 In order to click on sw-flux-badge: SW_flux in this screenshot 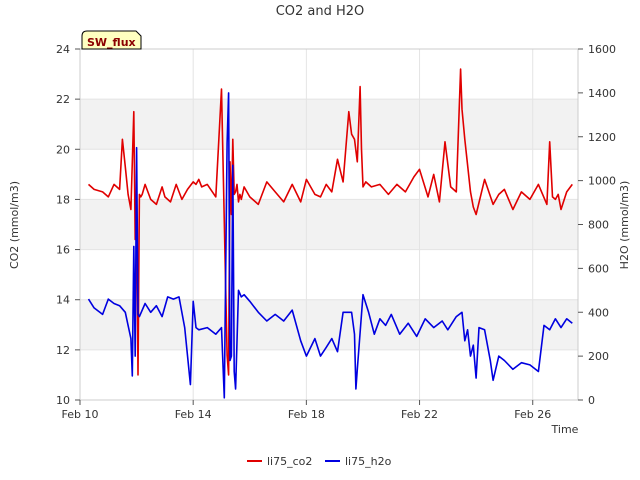, I will do `click(111, 40)`.